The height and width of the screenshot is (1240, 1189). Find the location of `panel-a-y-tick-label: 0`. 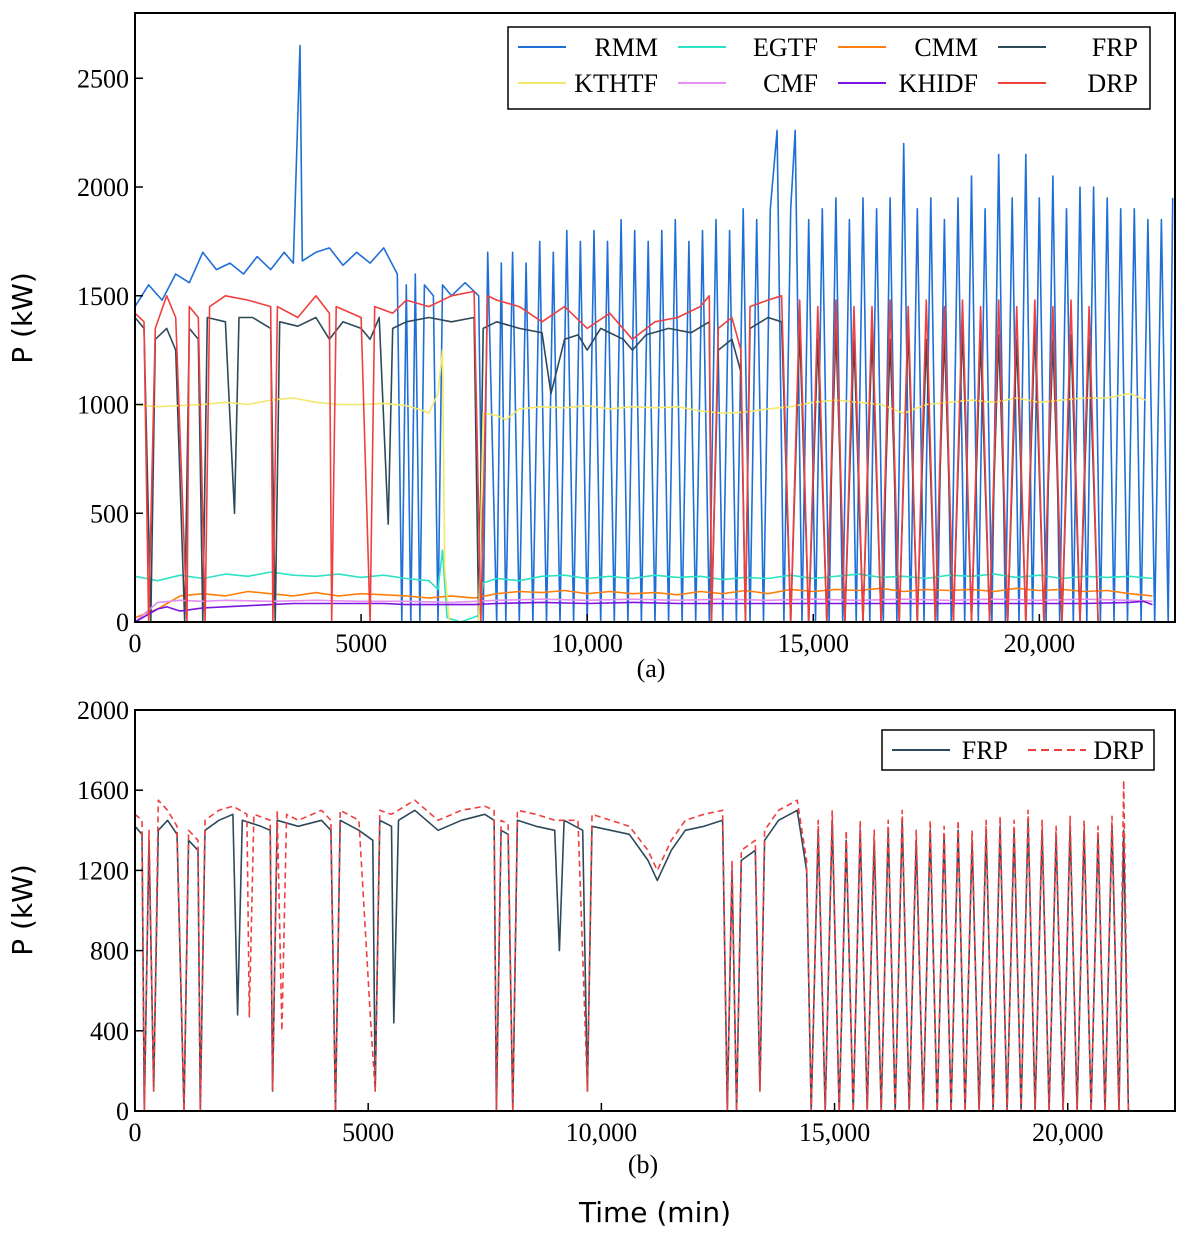

panel-a-y-tick-label: 0 is located at coordinates (122, 622).